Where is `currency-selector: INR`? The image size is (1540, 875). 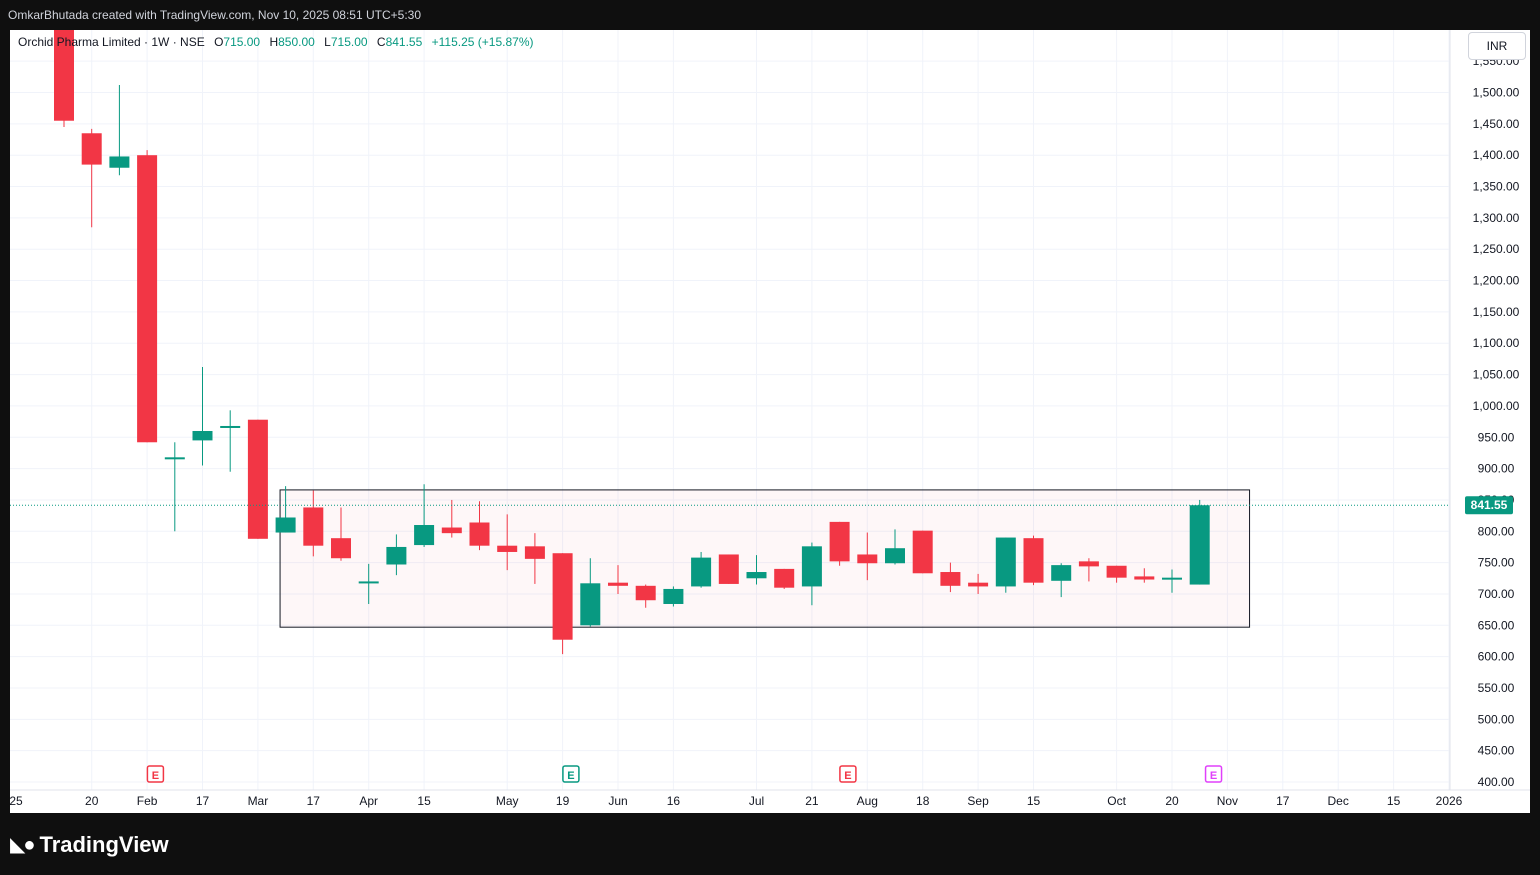 currency-selector: INR is located at coordinates (1497, 46).